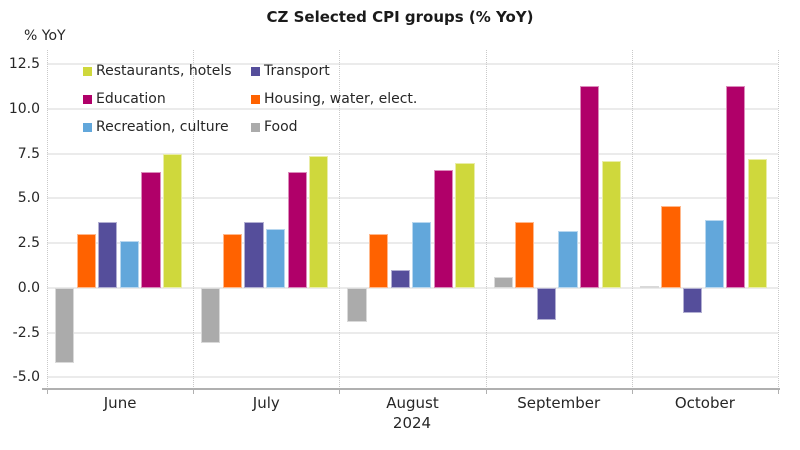 The width and height of the screenshot is (800, 450). Describe the element at coordinates (736, 186) in the screenshot. I see `bar-october-education` at that location.